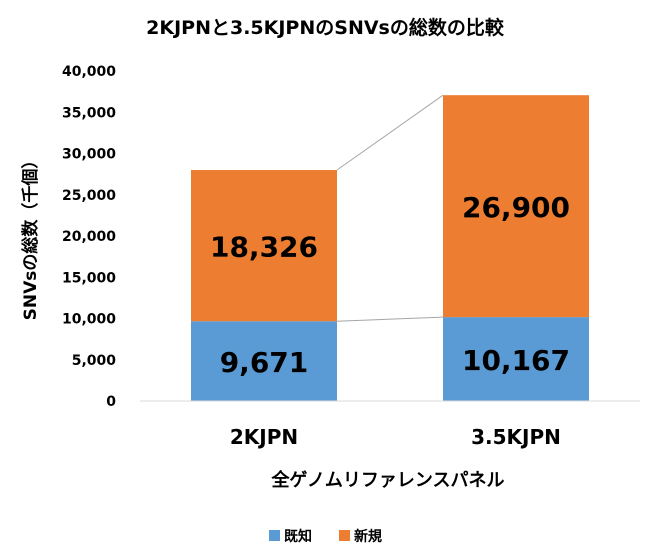  Describe the element at coordinates (325, 536) in the screenshot. I see `legend: 既知 新規` at that location.